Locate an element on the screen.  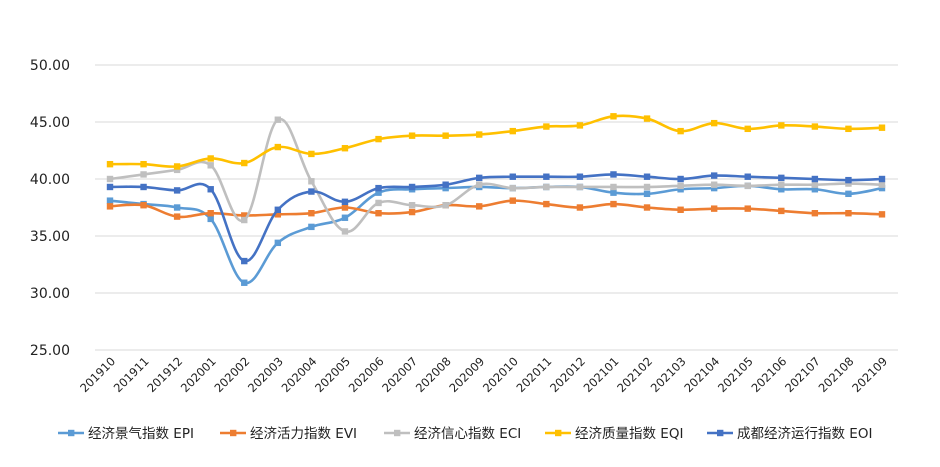
x-tick-label: 202106 is located at coordinates (768, 374).